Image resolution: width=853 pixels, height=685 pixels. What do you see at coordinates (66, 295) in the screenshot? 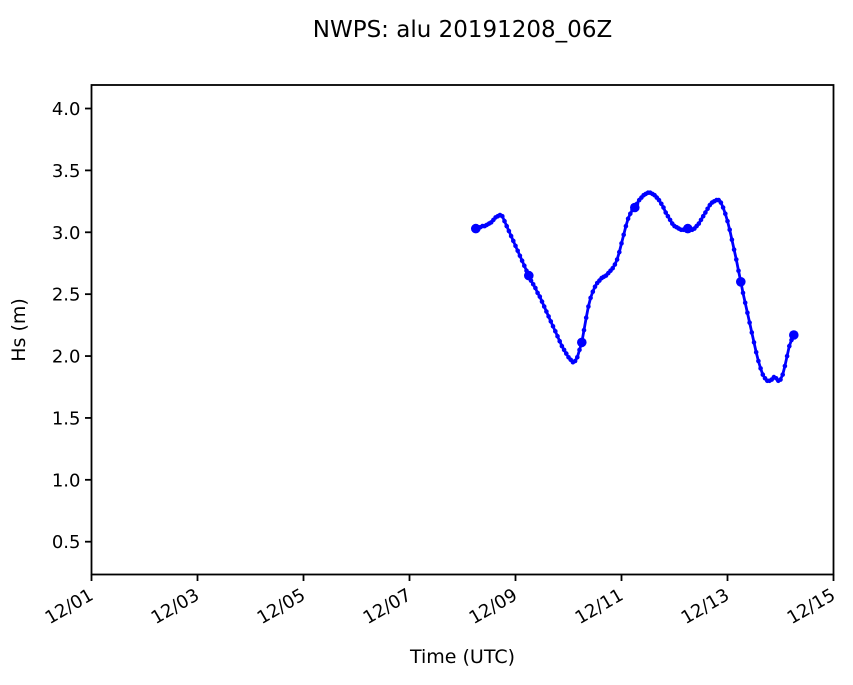
I see `y-tick-label: 2.5` at bounding box center [66, 295].